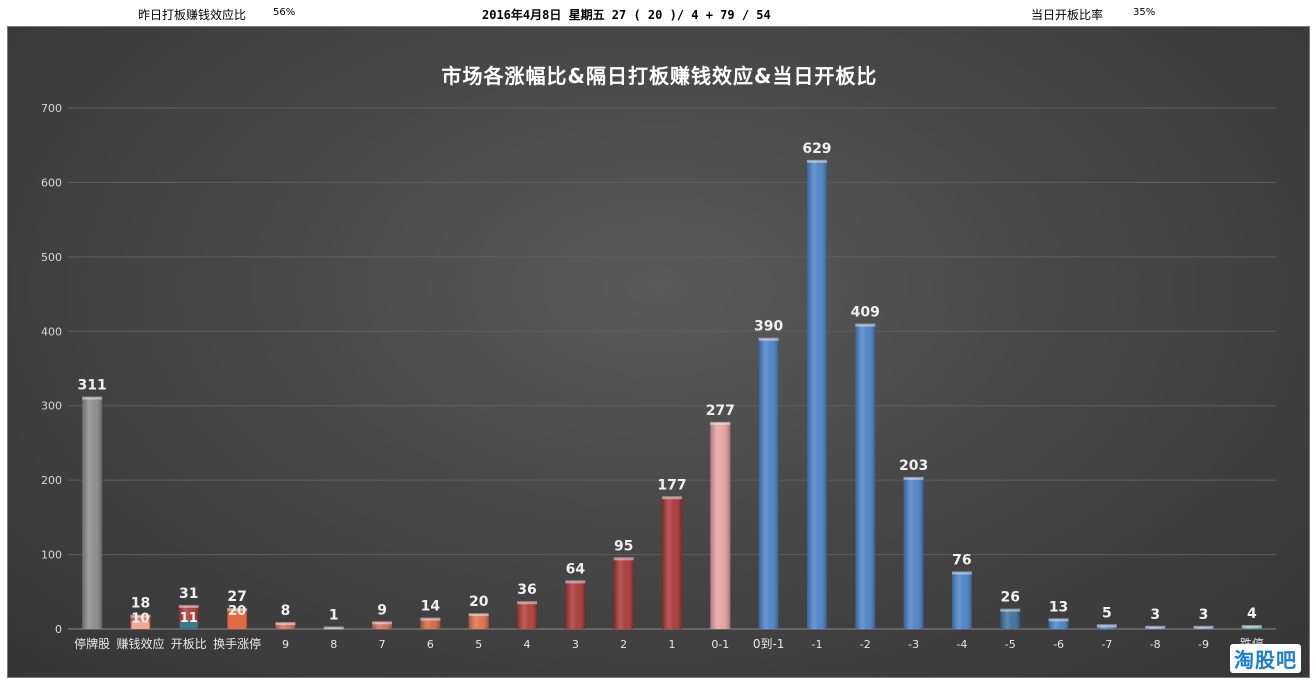 The width and height of the screenshot is (1316, 685). I want to click on category-label: -7, so click(1106, 644).